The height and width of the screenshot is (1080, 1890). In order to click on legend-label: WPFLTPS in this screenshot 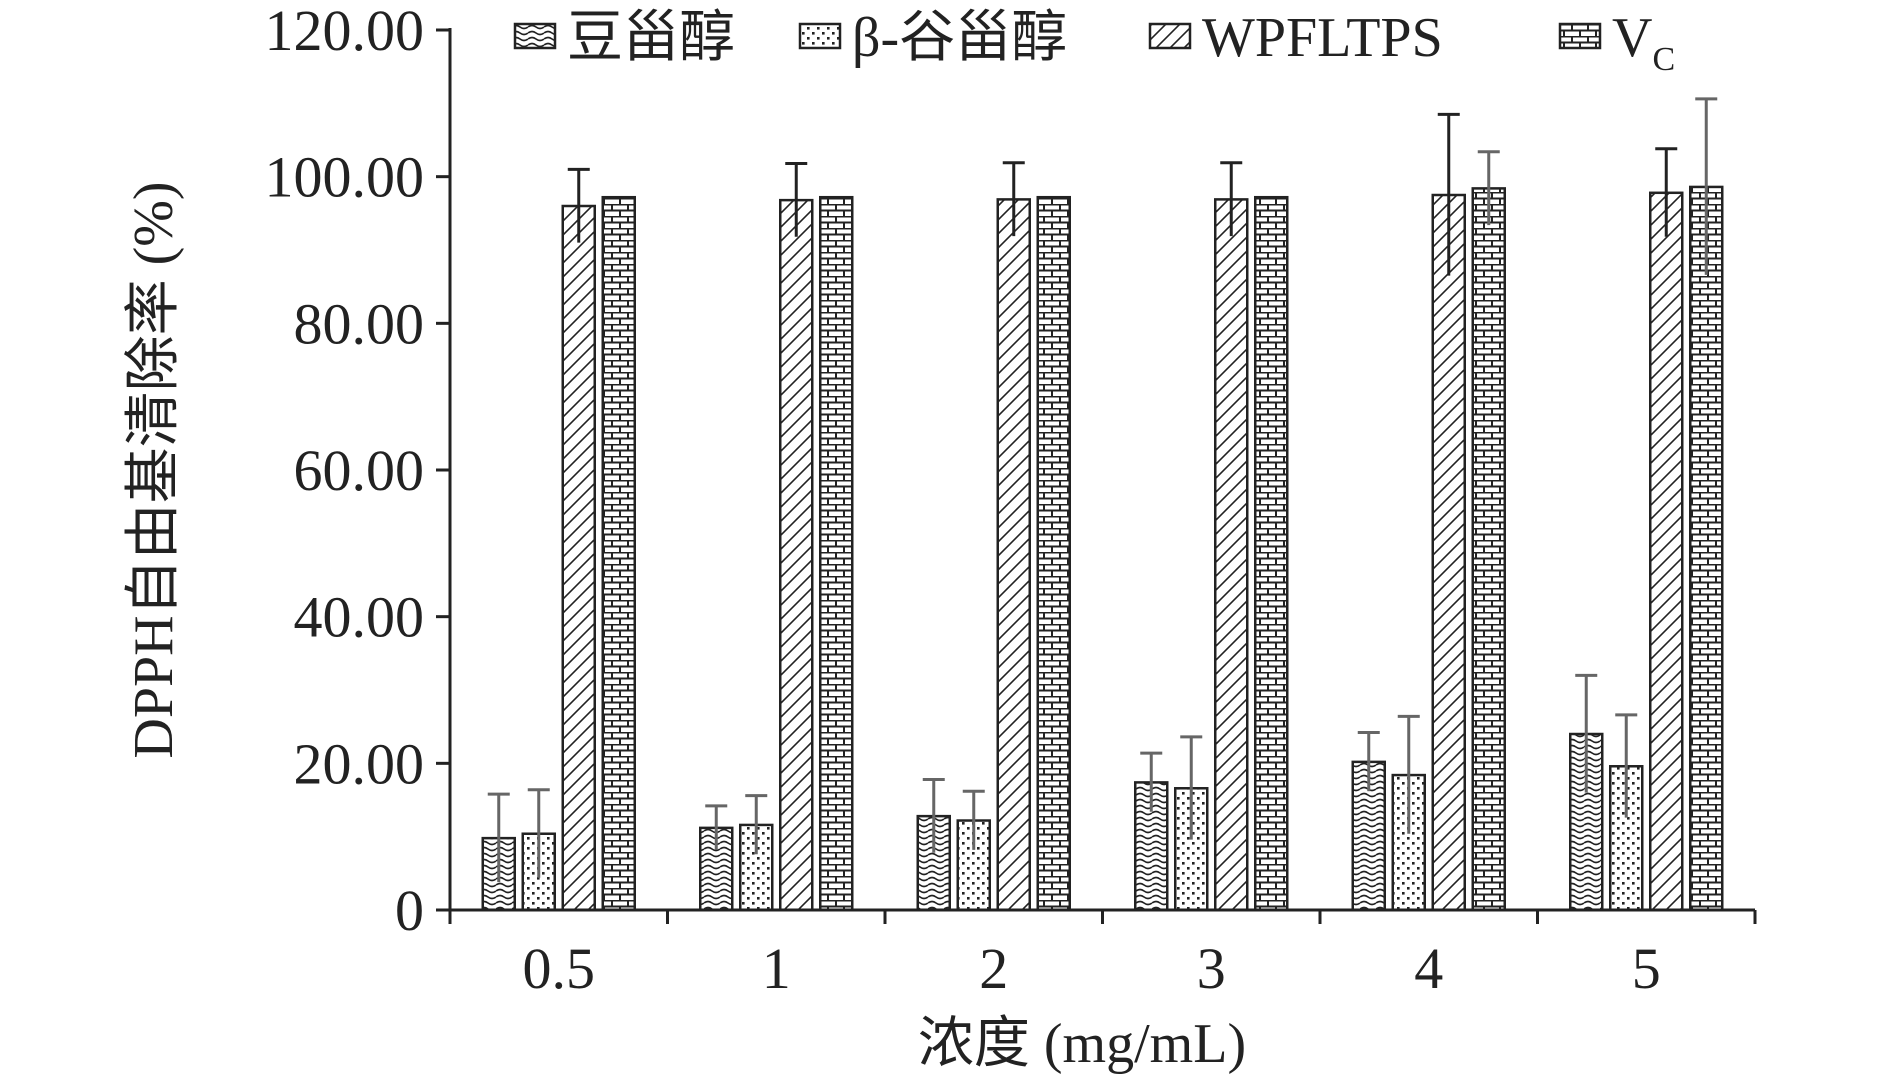, I will do `click(1322, 38)`.